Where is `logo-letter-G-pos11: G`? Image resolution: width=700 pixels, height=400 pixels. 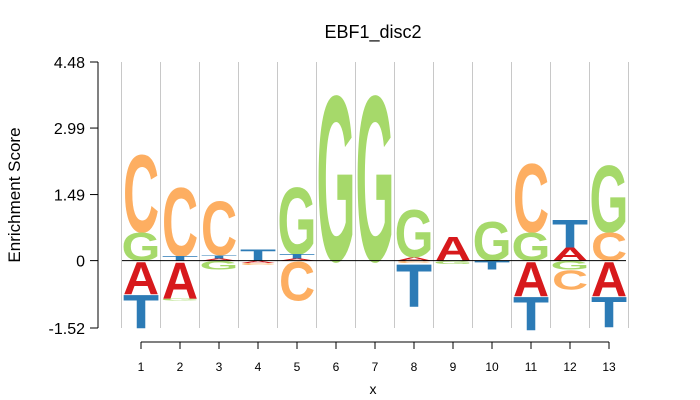 logo-letter-G-pos11: G is located at coordinates (531, 246).